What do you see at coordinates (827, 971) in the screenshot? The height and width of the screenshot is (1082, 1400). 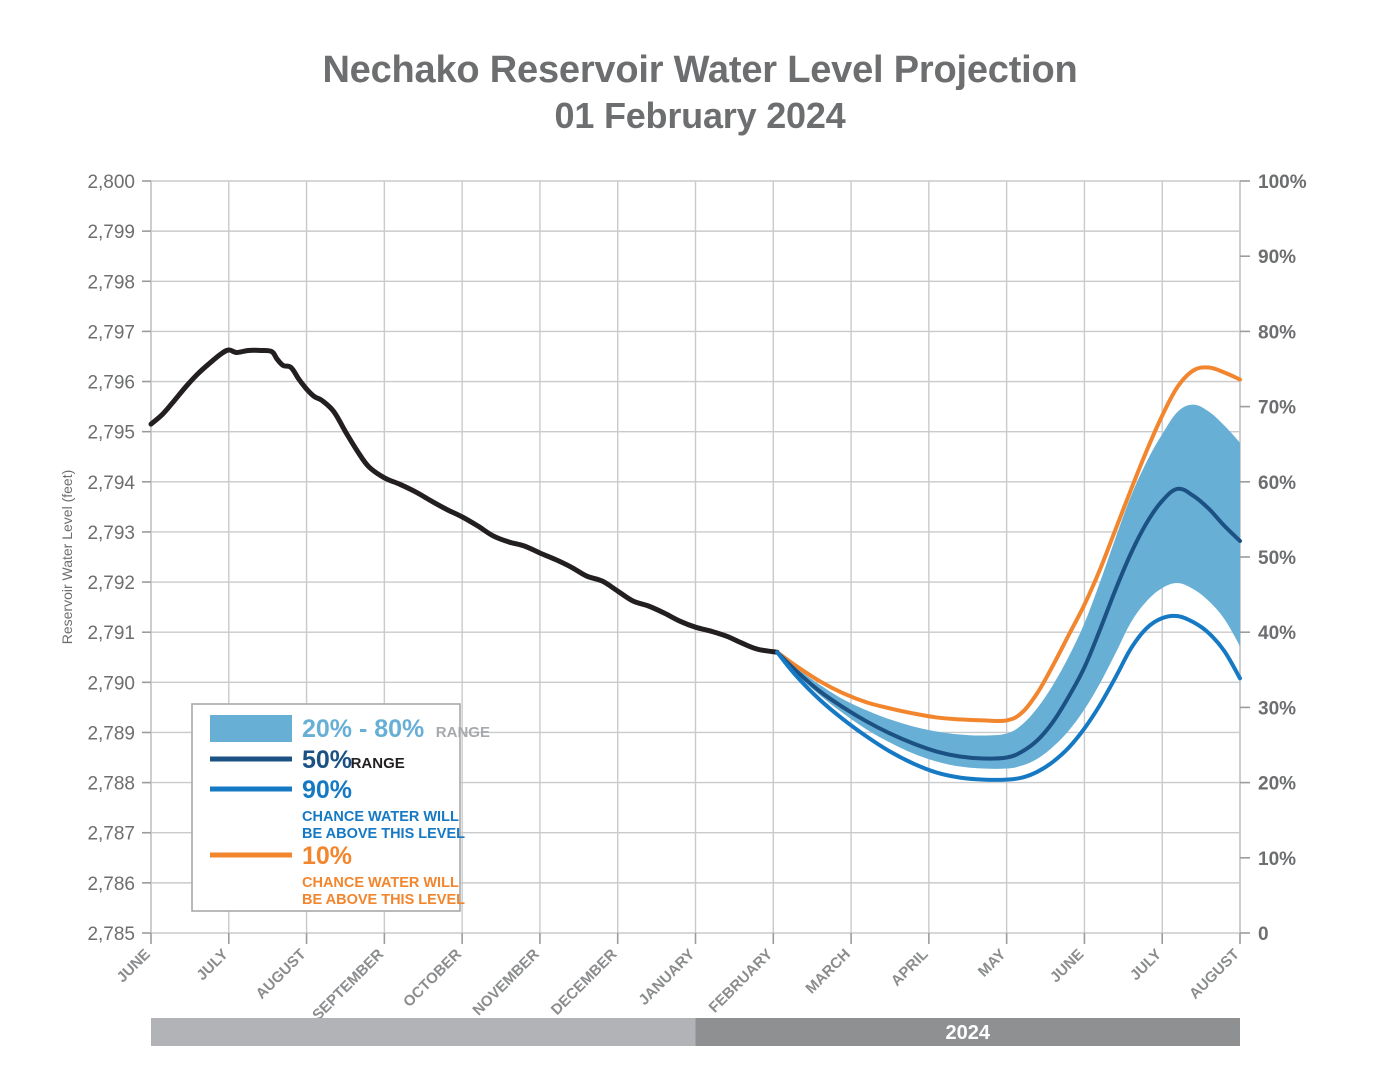 I see `x-tick-label: MARCH` at bounding box center [827, 971].